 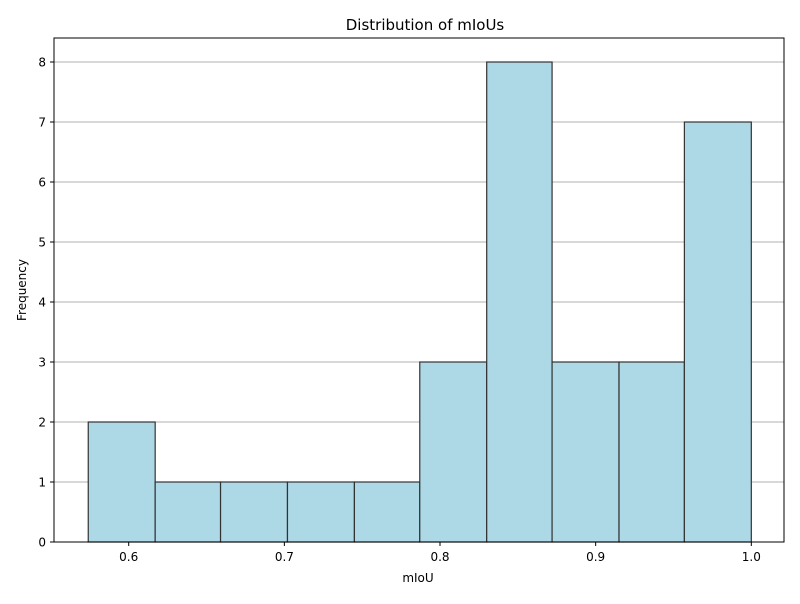 I want to click on y-tick-label: 6, so click(x=42, y=183).